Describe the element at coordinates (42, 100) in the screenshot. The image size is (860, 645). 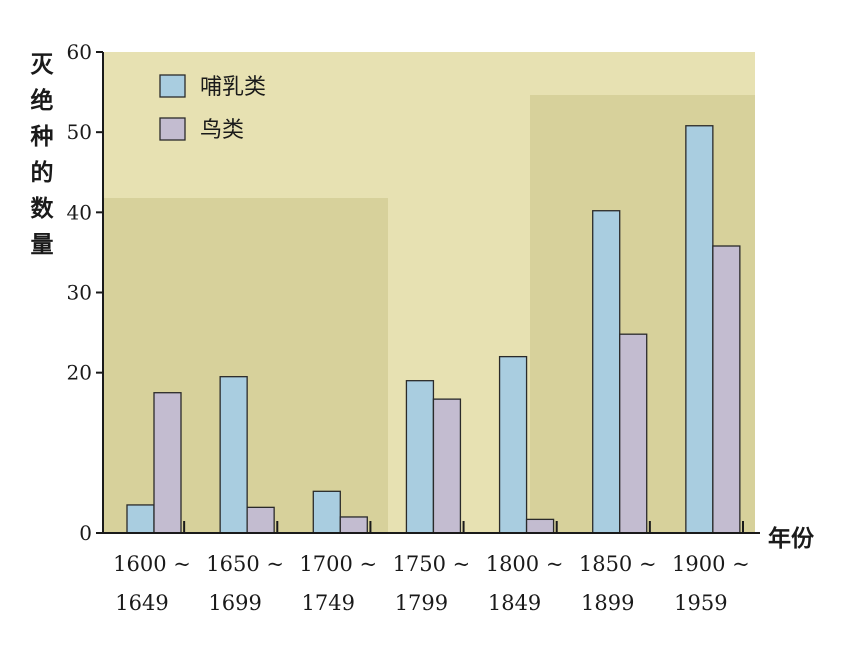
I see `y-axis-title-char: 绝` at that location.